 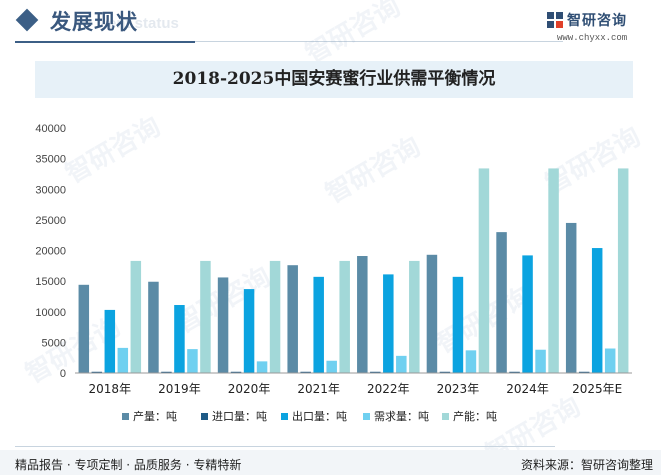 What do you see at coordinates (586, 465) in the screenshot?
I see `data-source: 资料来源：智研咨询整理` at bounding box center [586, 465].